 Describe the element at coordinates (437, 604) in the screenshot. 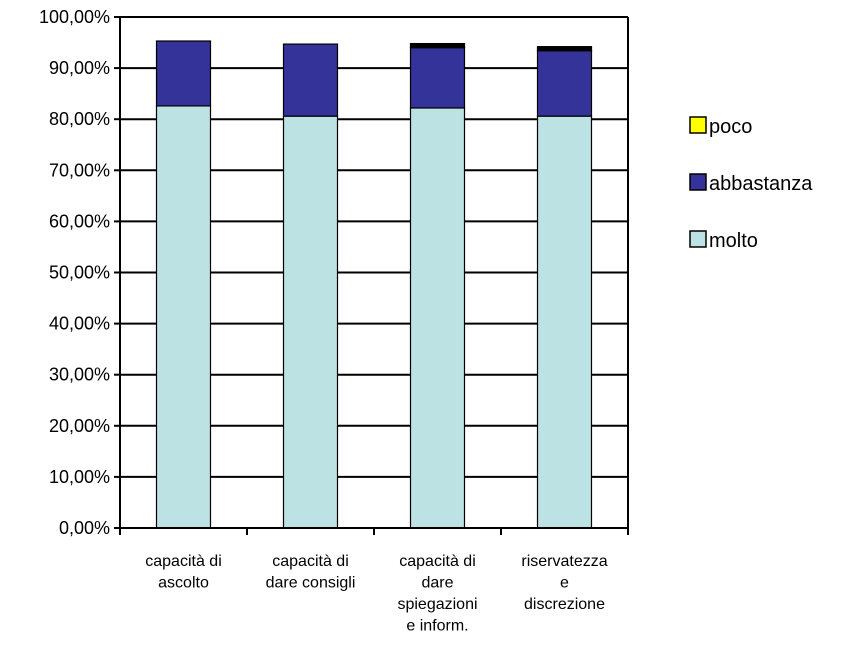

I see `x-tick-label-line: spiegazioni` at that location.